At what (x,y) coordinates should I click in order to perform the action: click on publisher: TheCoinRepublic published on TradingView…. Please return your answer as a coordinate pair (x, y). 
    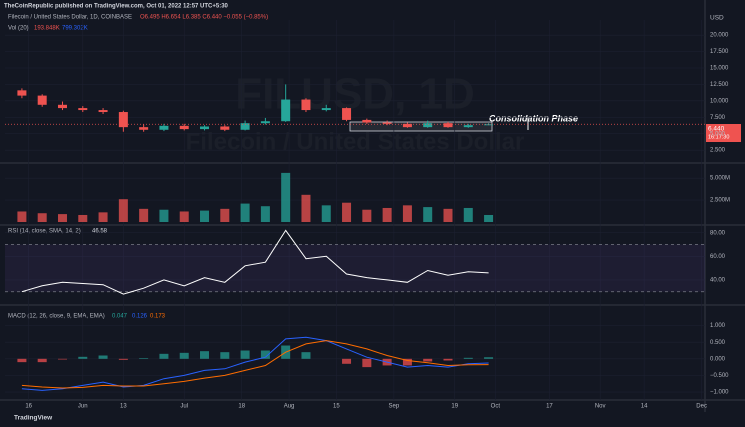
    Looking at the image, I should click on (116, 7).